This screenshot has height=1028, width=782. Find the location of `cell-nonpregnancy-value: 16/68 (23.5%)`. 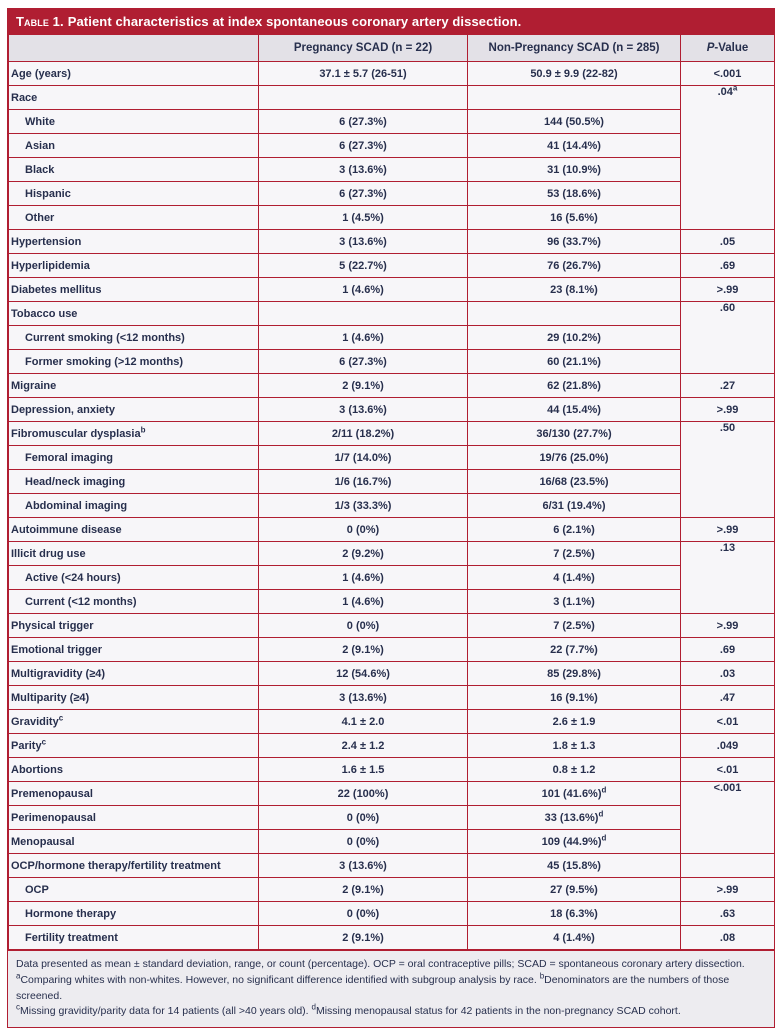

cell-nonpregnancy-value: 16/68 (23.5%) is located at coordinates (574, 481).